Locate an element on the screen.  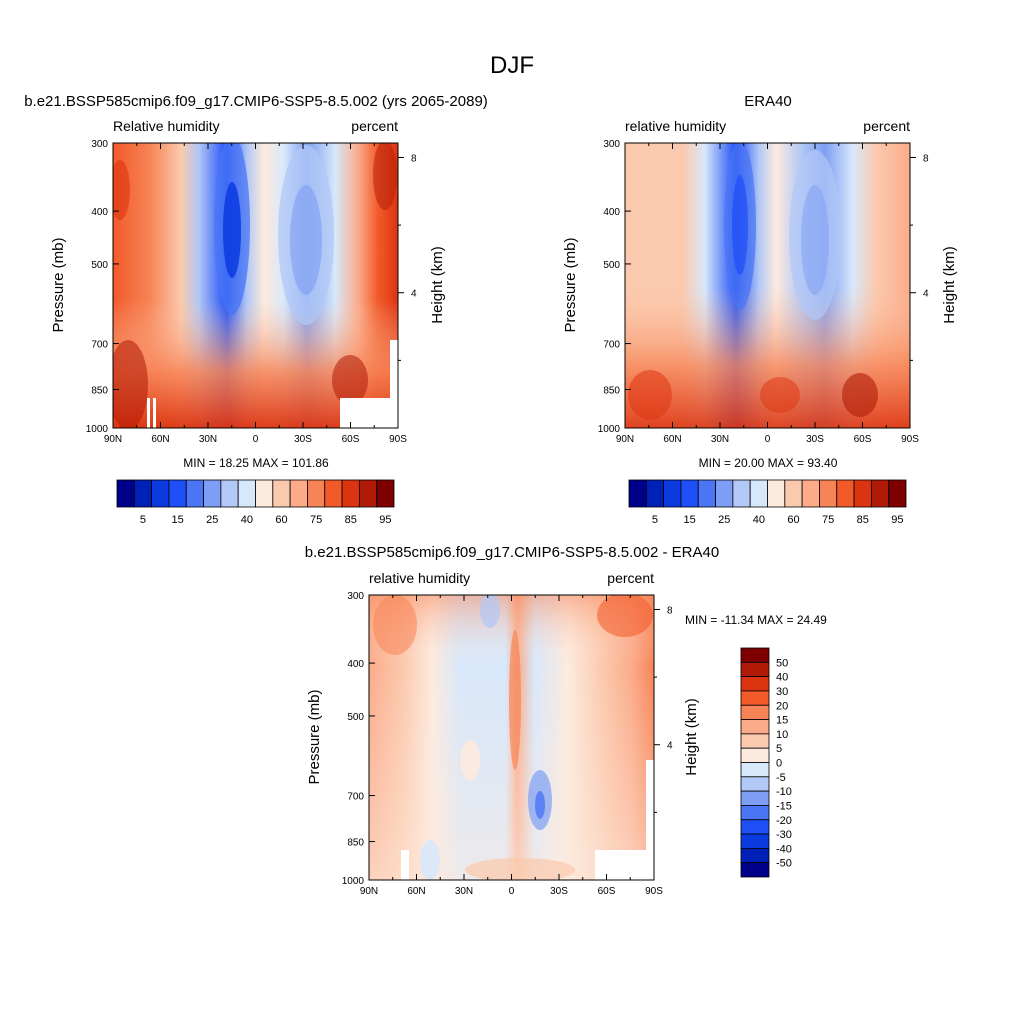
panel-era40-ylabel: Pressure (mb) is located at coordinates (570, 284).